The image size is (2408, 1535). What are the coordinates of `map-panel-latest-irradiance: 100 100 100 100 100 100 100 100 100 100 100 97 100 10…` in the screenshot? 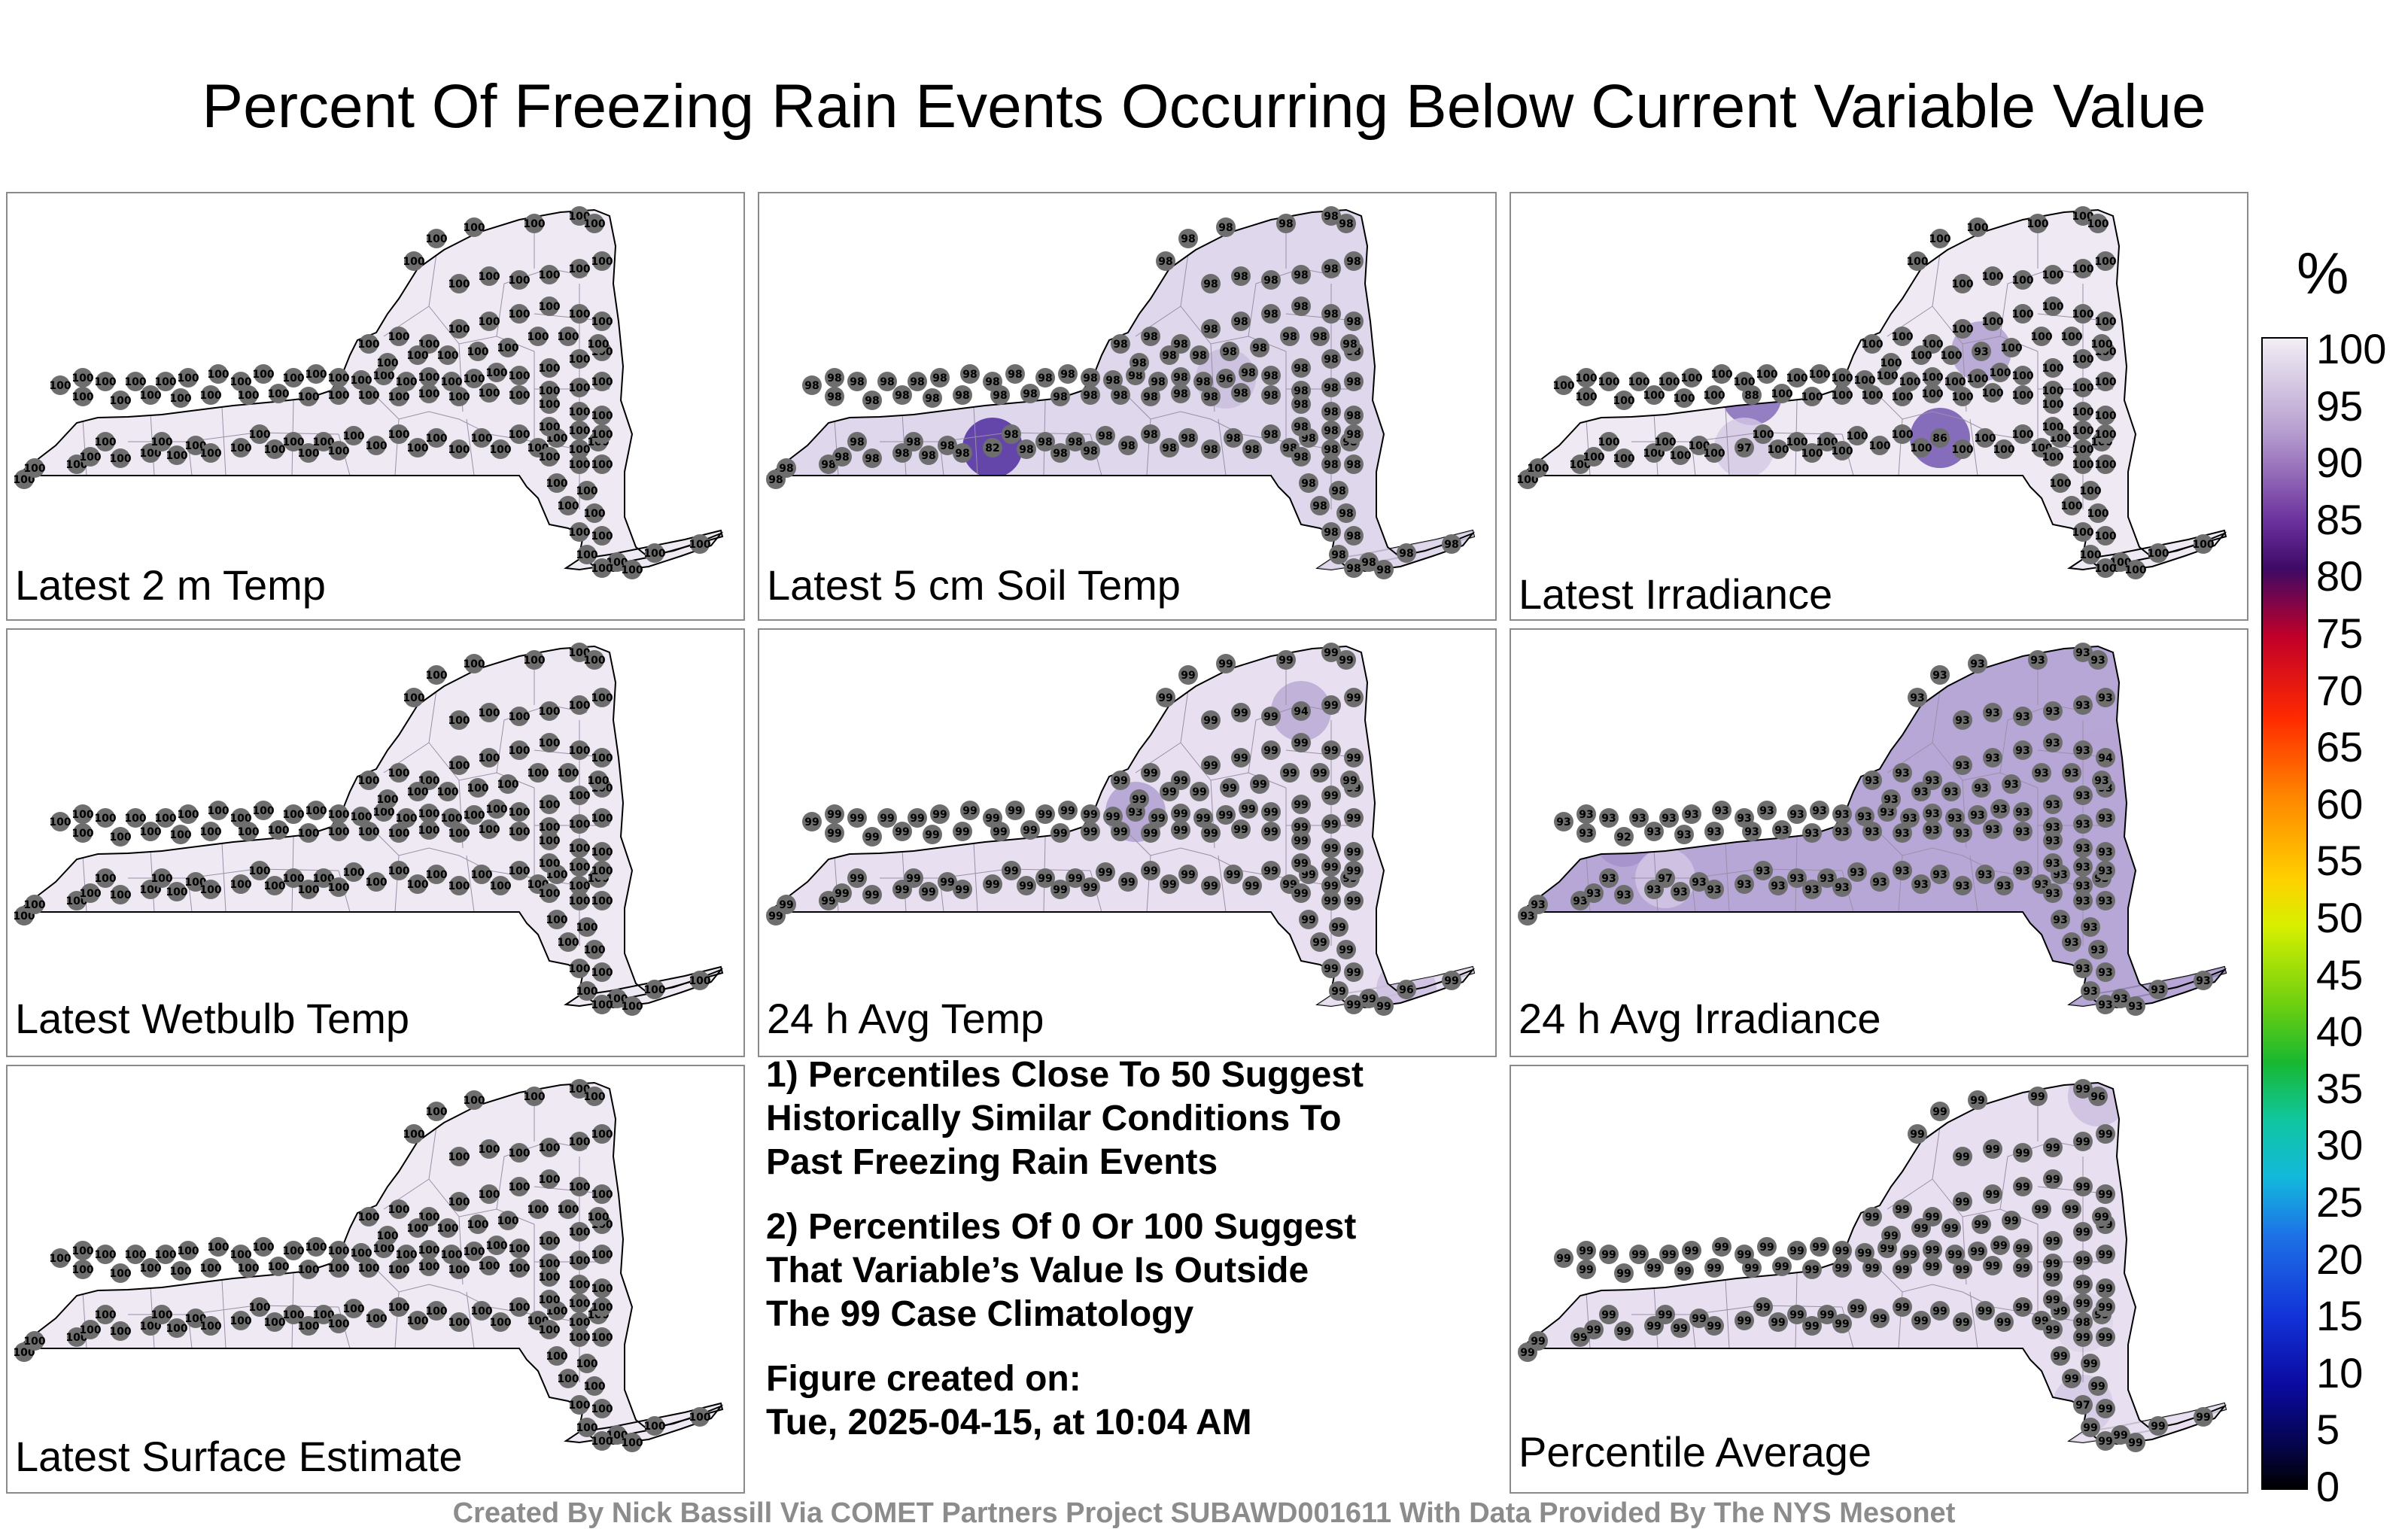 It's located at (1879, 406).